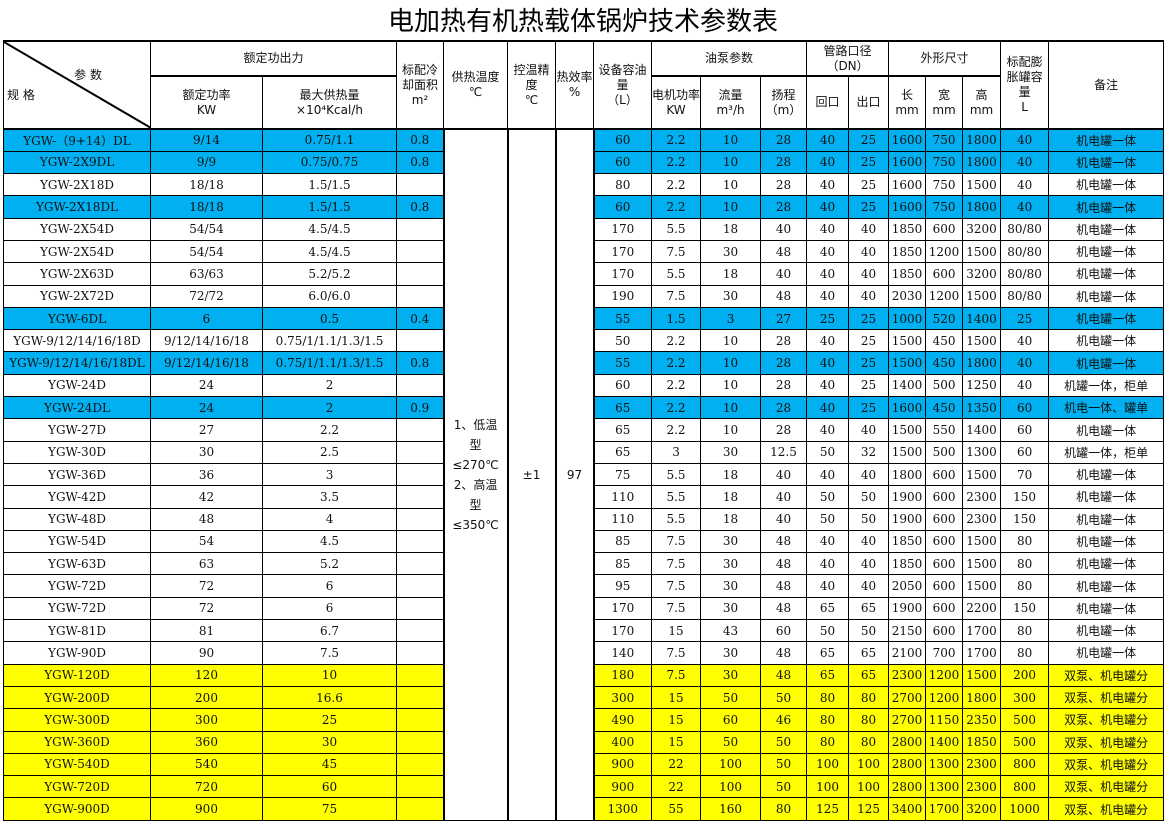 The height and width of the screenshot is (829, 1166). Describe the element at coordinates (206, 653) in the screenshot. I see `cell-rated-power: 90` at that location.